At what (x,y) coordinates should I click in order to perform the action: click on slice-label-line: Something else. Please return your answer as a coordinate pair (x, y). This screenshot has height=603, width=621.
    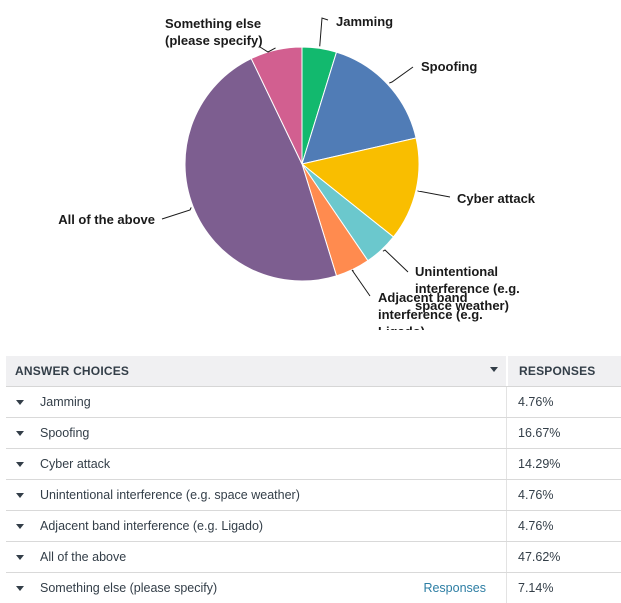
    Looking at the image, I should click on (213, 23).